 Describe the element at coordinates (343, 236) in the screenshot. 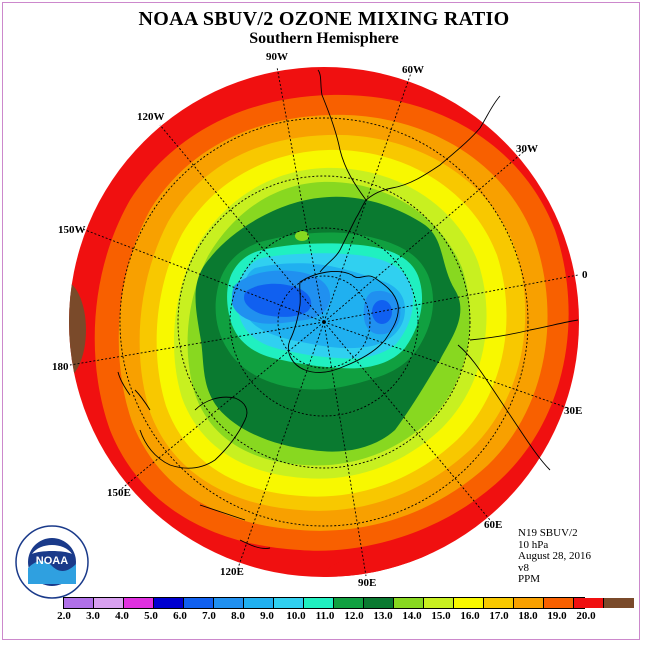

I see `antarctic-peninsula` at that location.